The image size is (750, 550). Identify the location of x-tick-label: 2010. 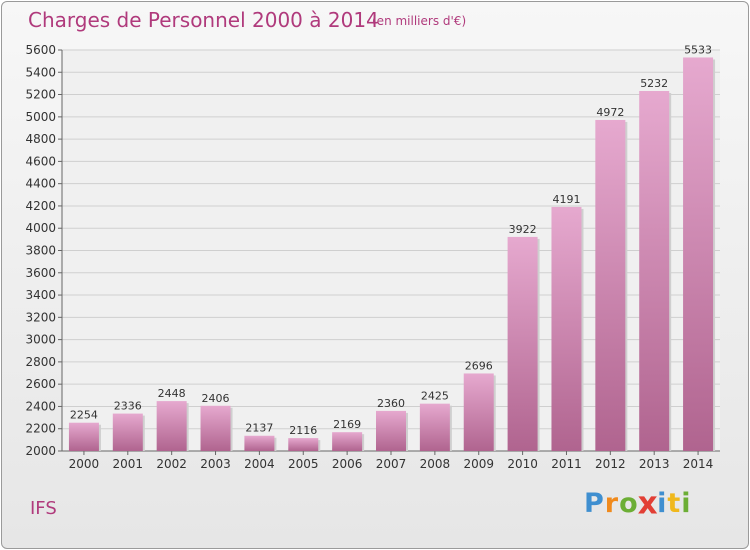
(522, 464).